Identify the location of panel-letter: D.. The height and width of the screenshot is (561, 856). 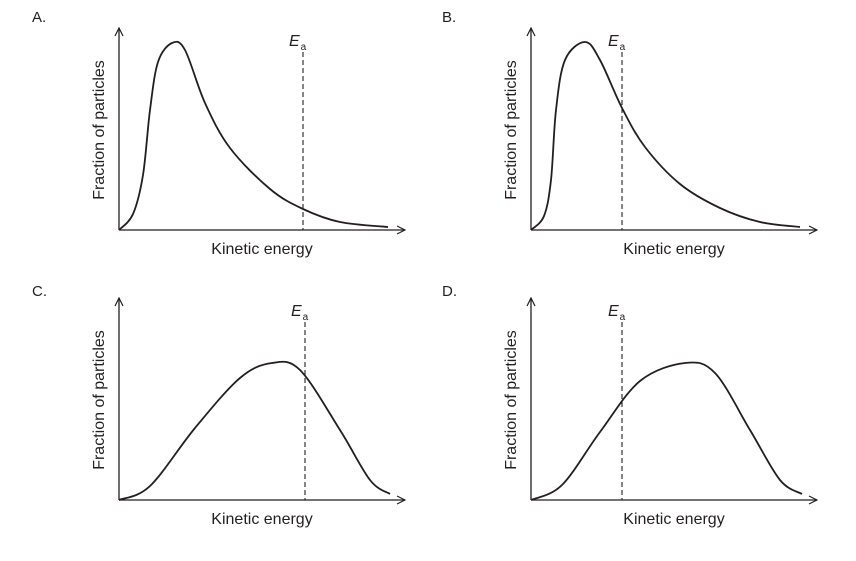
(449, 291).